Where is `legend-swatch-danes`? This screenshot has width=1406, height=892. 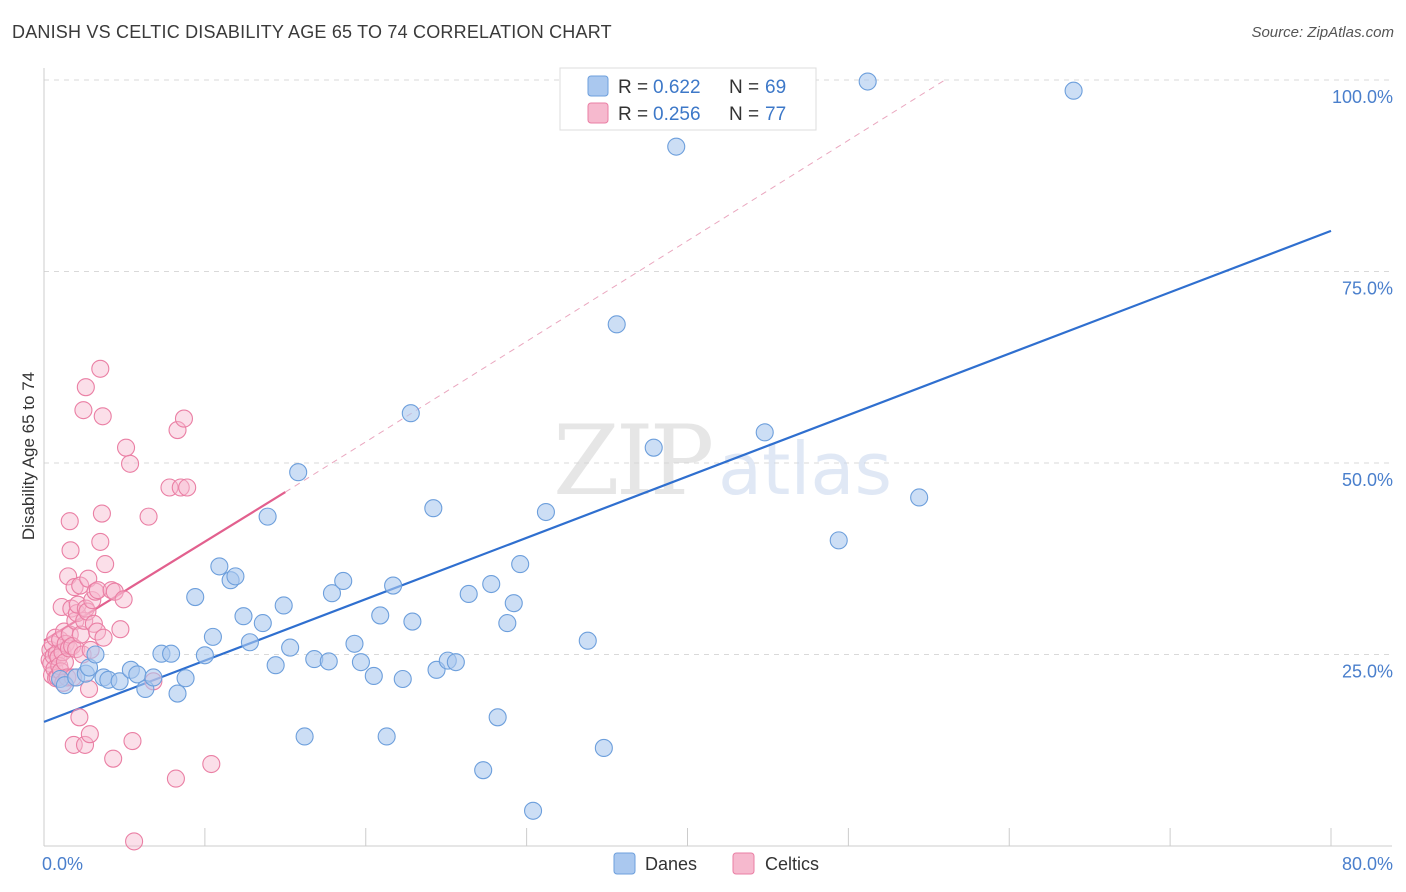
legend-swatch-danes is located at coordinates (598, 86).